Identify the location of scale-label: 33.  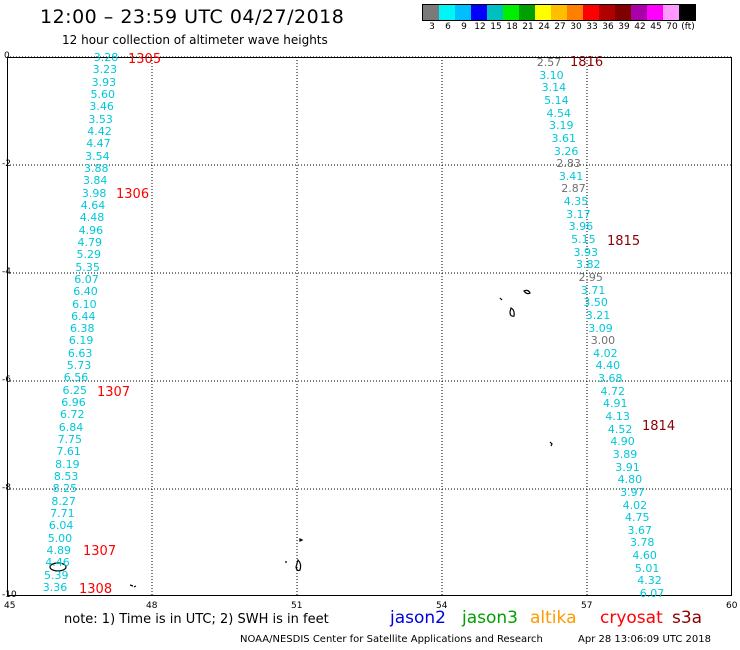
(592, 27).